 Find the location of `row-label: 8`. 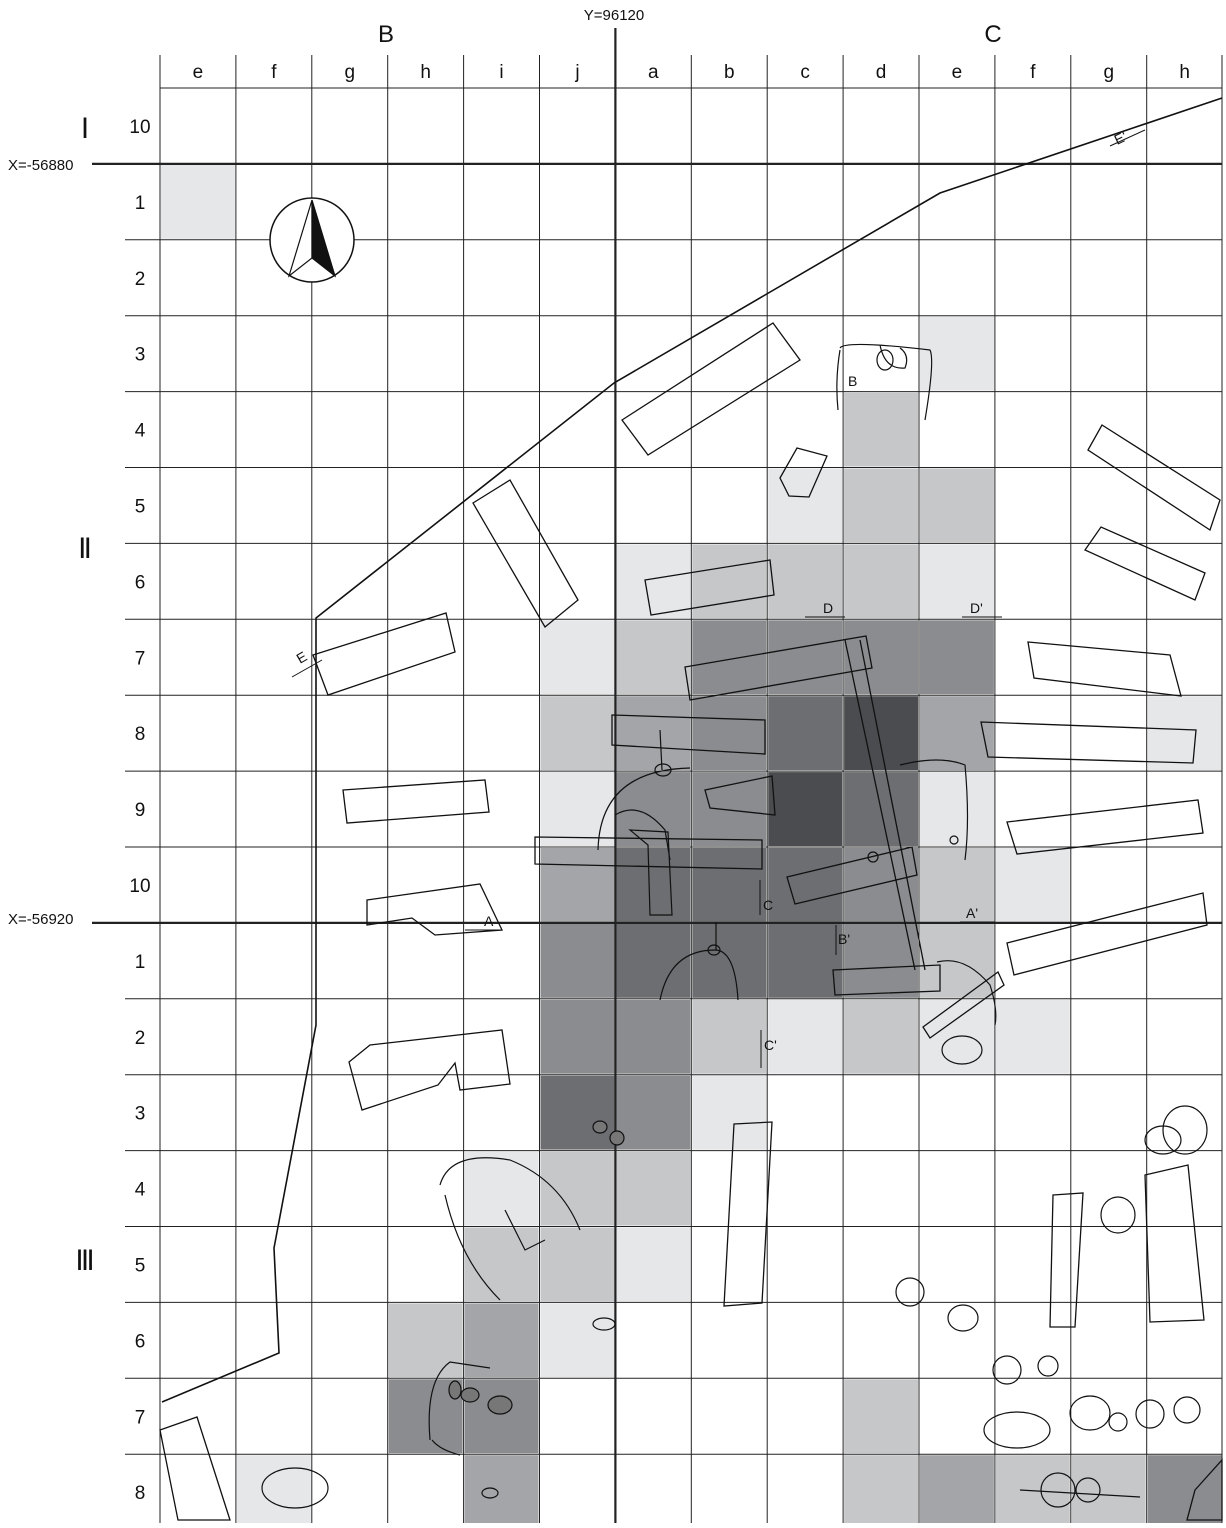

row-label: 8 is located at coordinates (140, 734).